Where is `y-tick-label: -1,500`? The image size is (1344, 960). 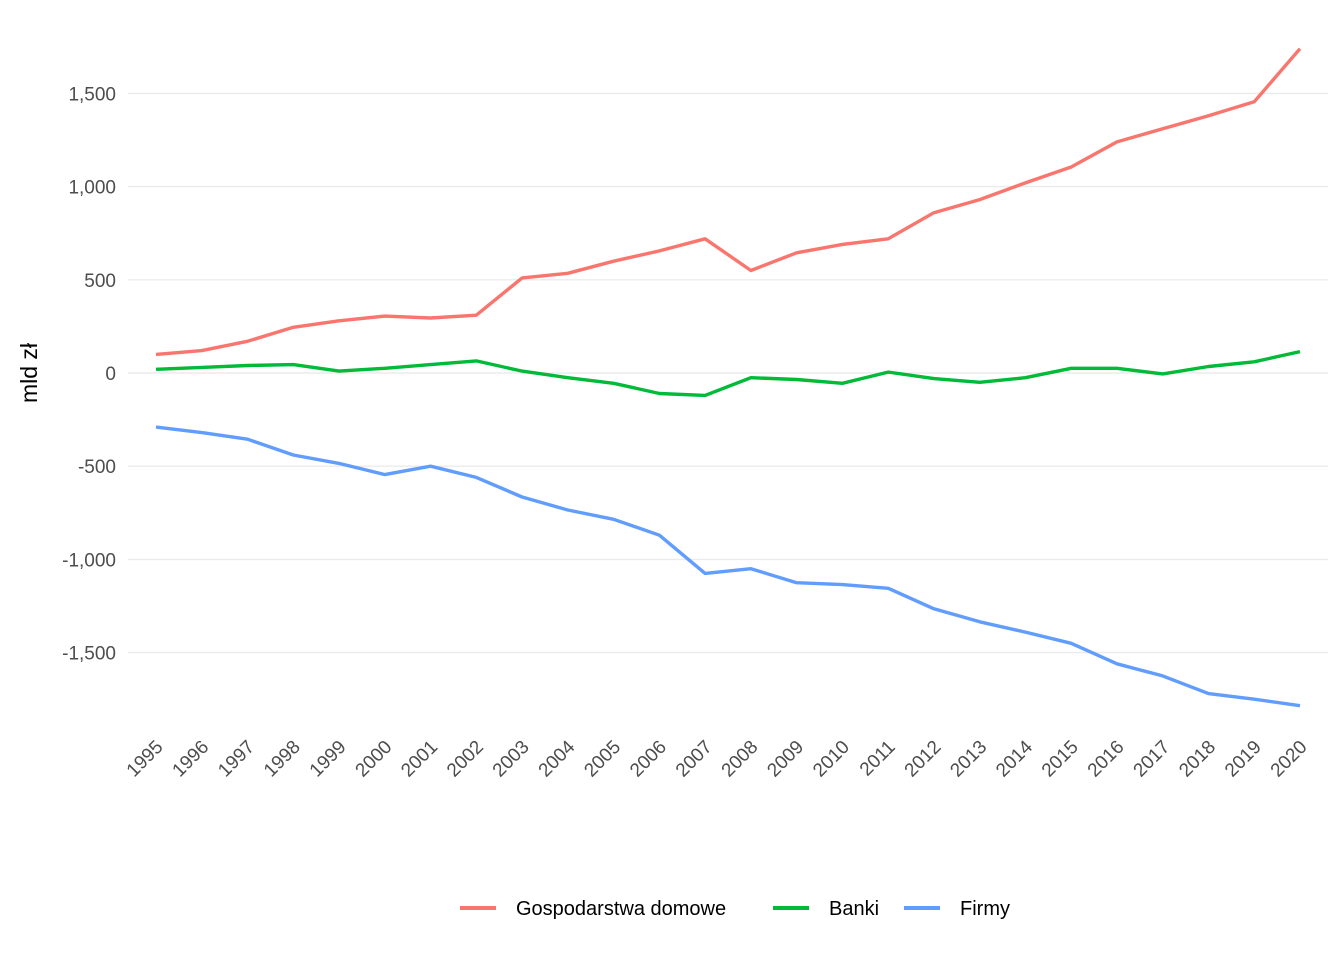
y-tick-label: -1,500 is located at coordinates (89, 654).